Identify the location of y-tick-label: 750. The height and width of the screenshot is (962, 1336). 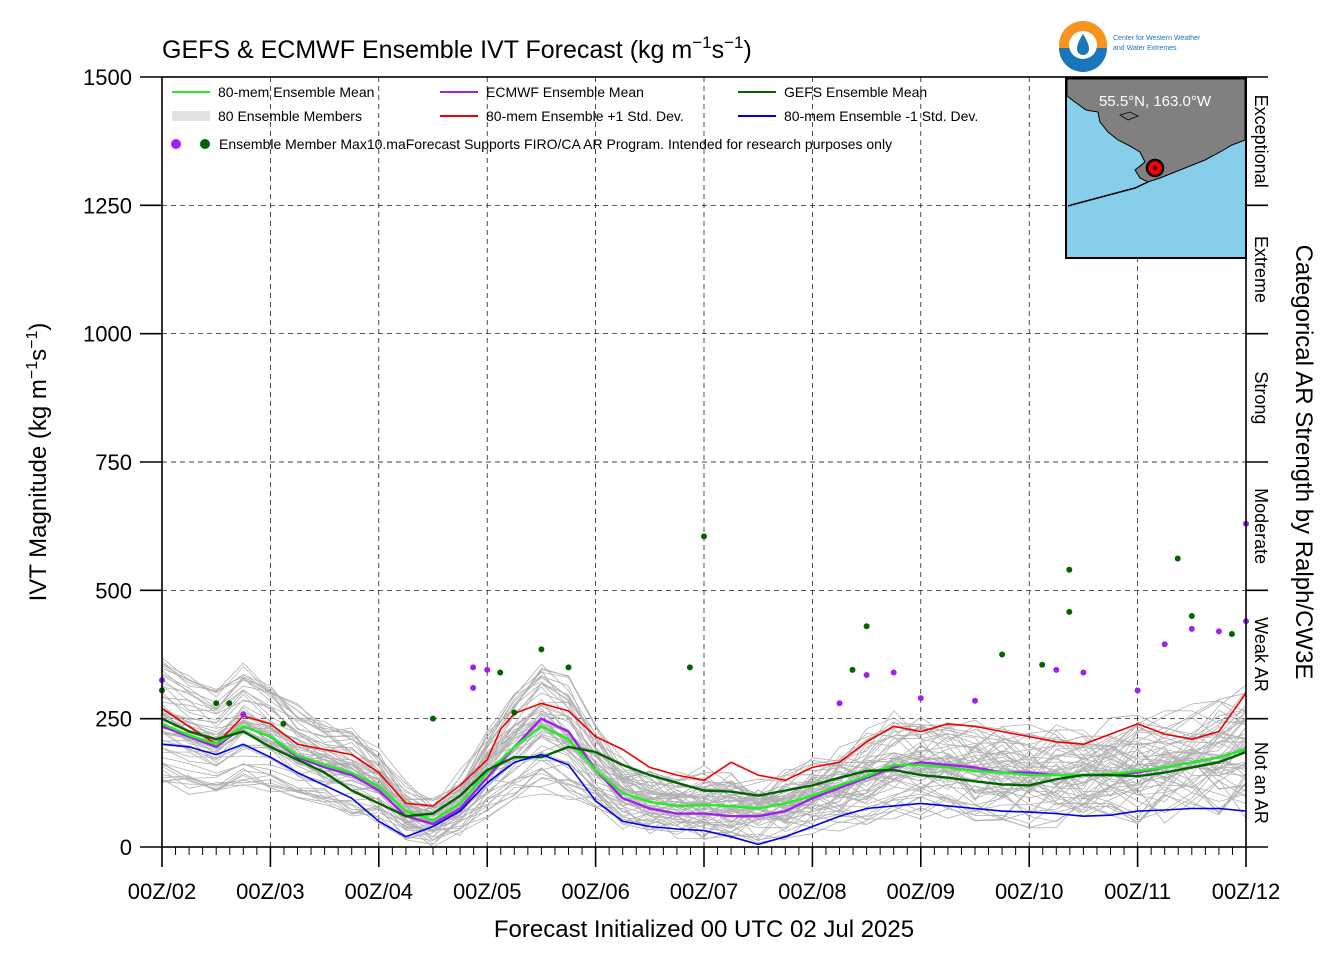
(113, 462).